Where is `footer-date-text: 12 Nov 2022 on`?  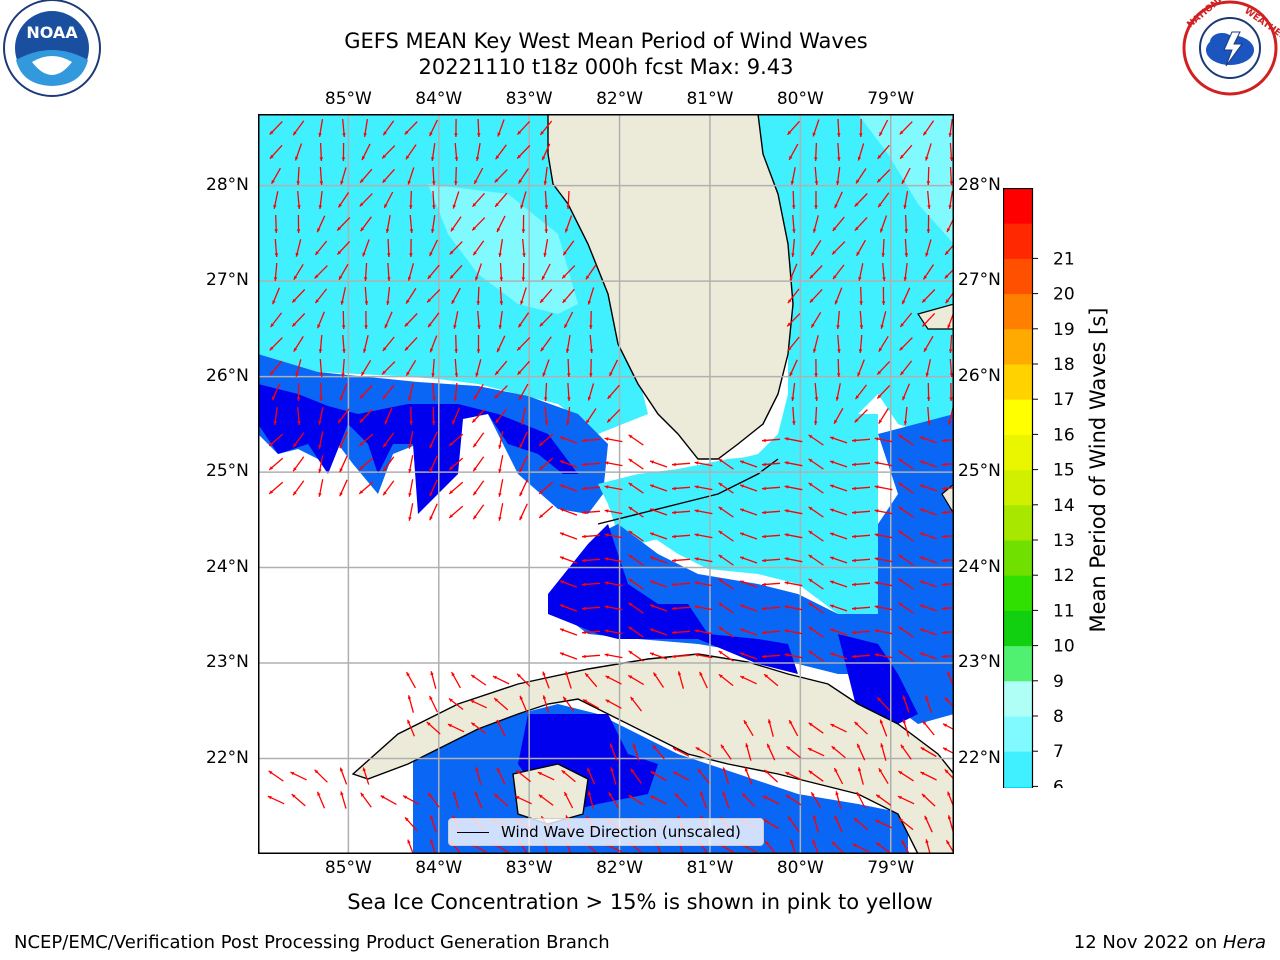
footer-date-text: 12 Nov 2022 on is located at coordinates (1148, 942).